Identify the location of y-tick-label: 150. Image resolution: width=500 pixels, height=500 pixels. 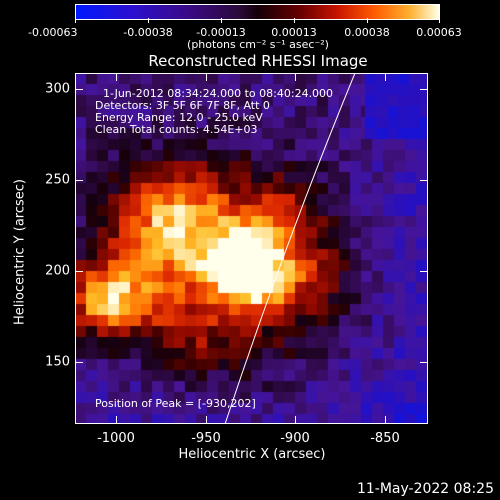
(57, 362).